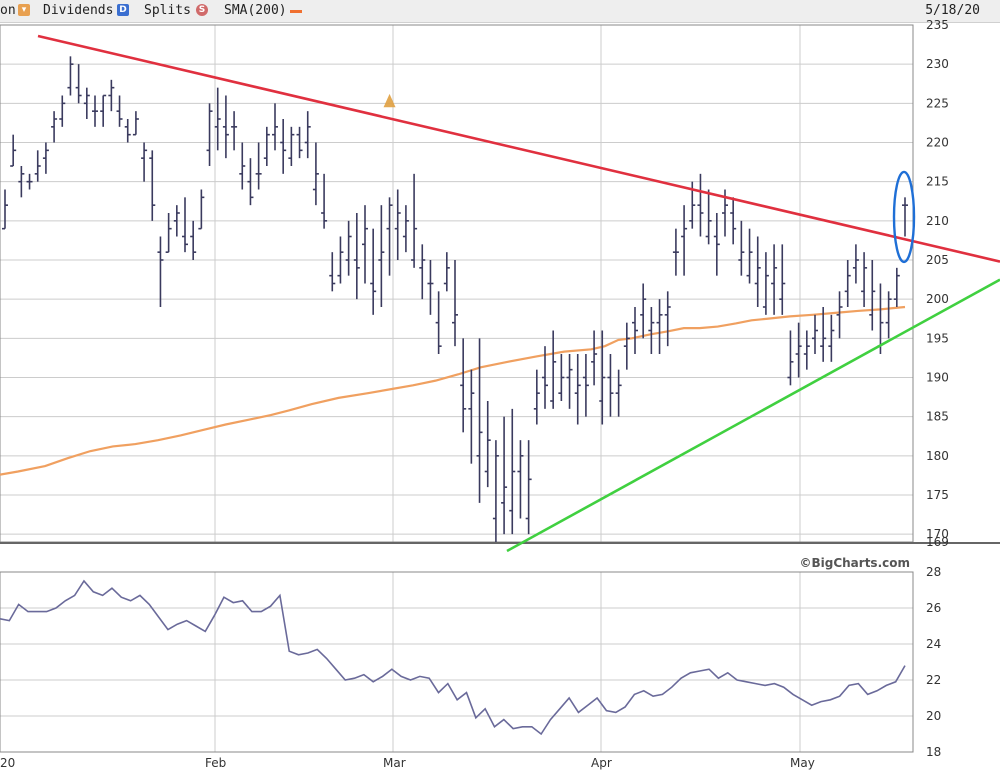  I want to click on sma-label: SMA(200), so click(255, 10).